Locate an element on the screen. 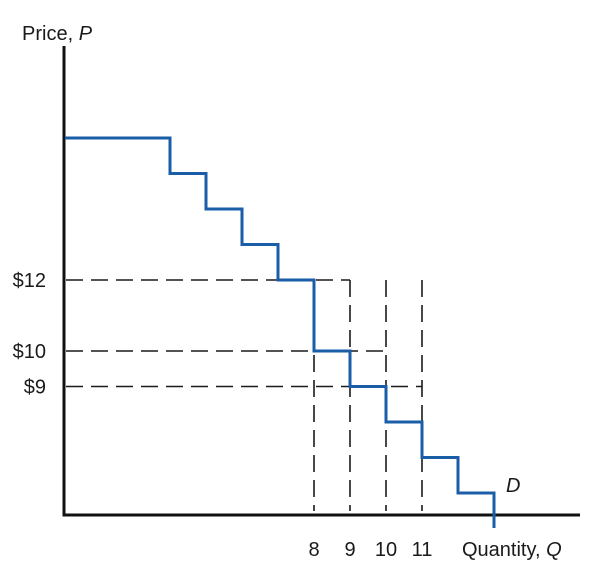 The image size is (606, 584). x-tick-label: 9 is located at coordinates (349, 550).